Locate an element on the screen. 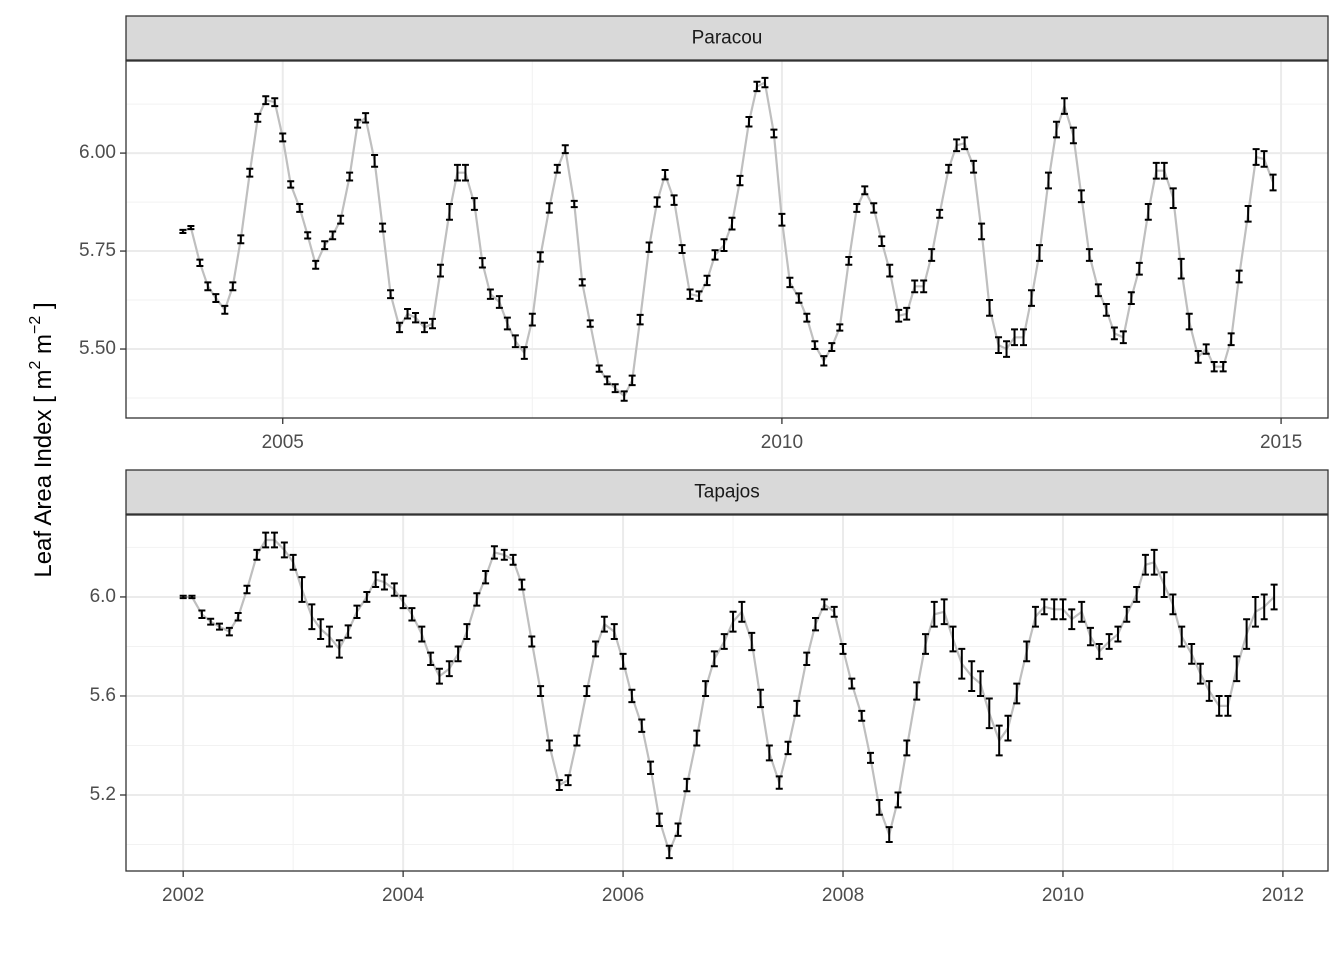 The height and width of the screenshot is (960, 1344). x-tick-label: 2002 is located at coordinates (183, 895).